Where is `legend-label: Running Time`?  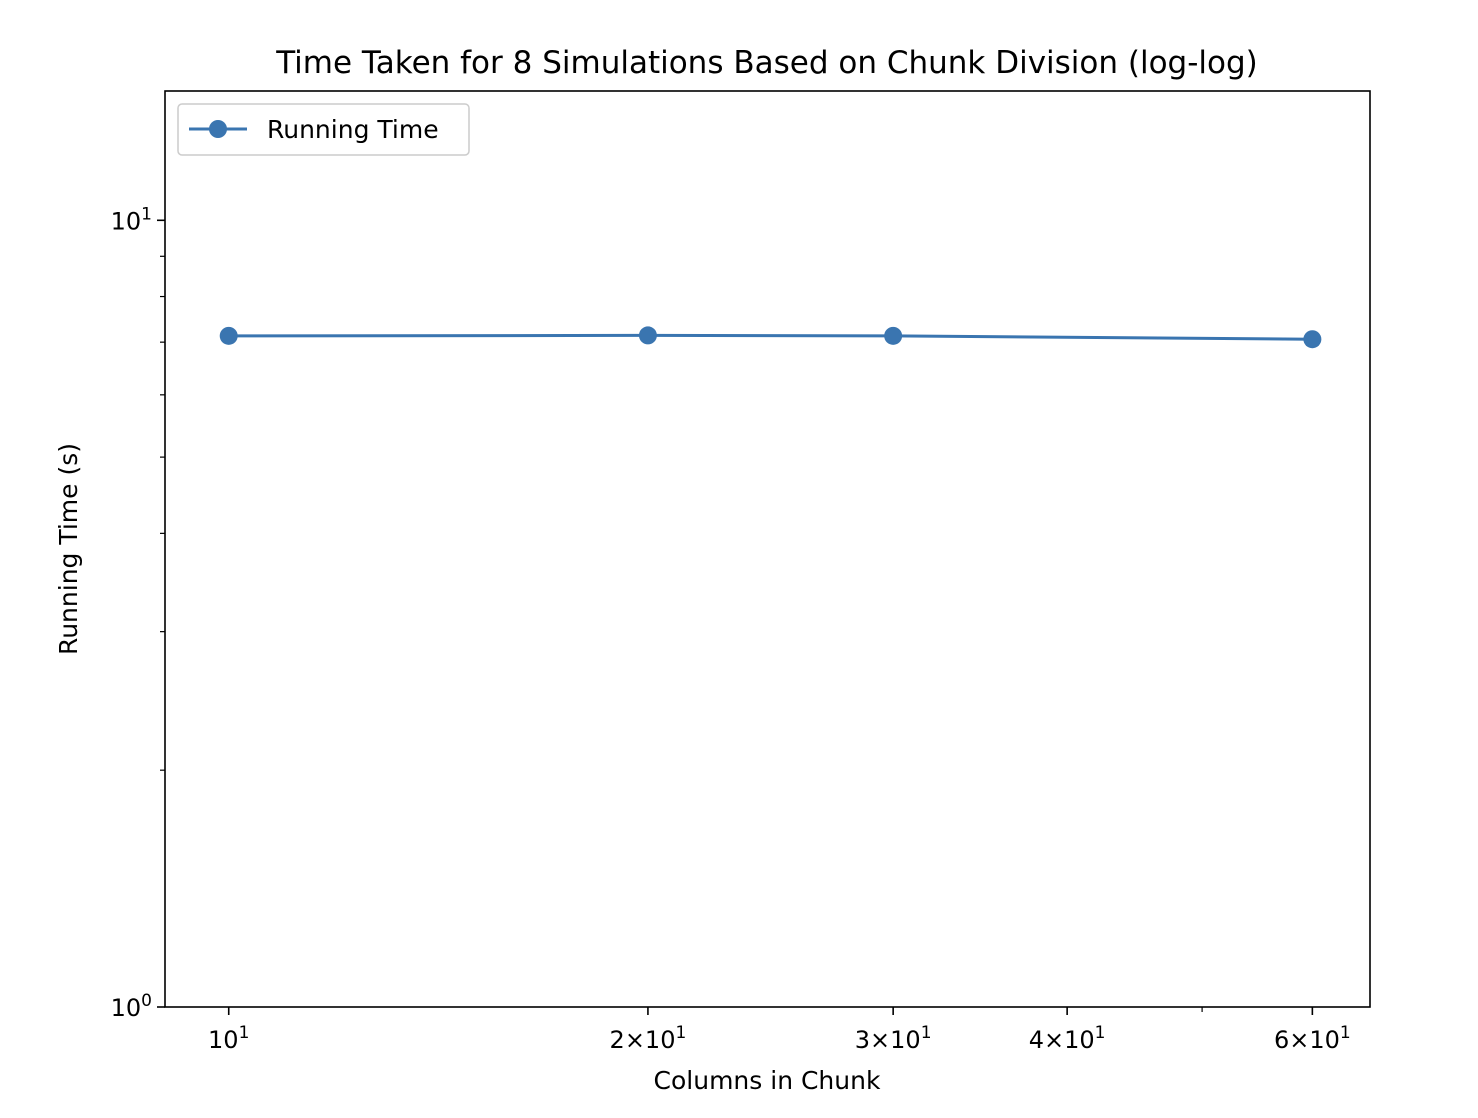 legend-label: Running Time is located at coordinates (353, 129).